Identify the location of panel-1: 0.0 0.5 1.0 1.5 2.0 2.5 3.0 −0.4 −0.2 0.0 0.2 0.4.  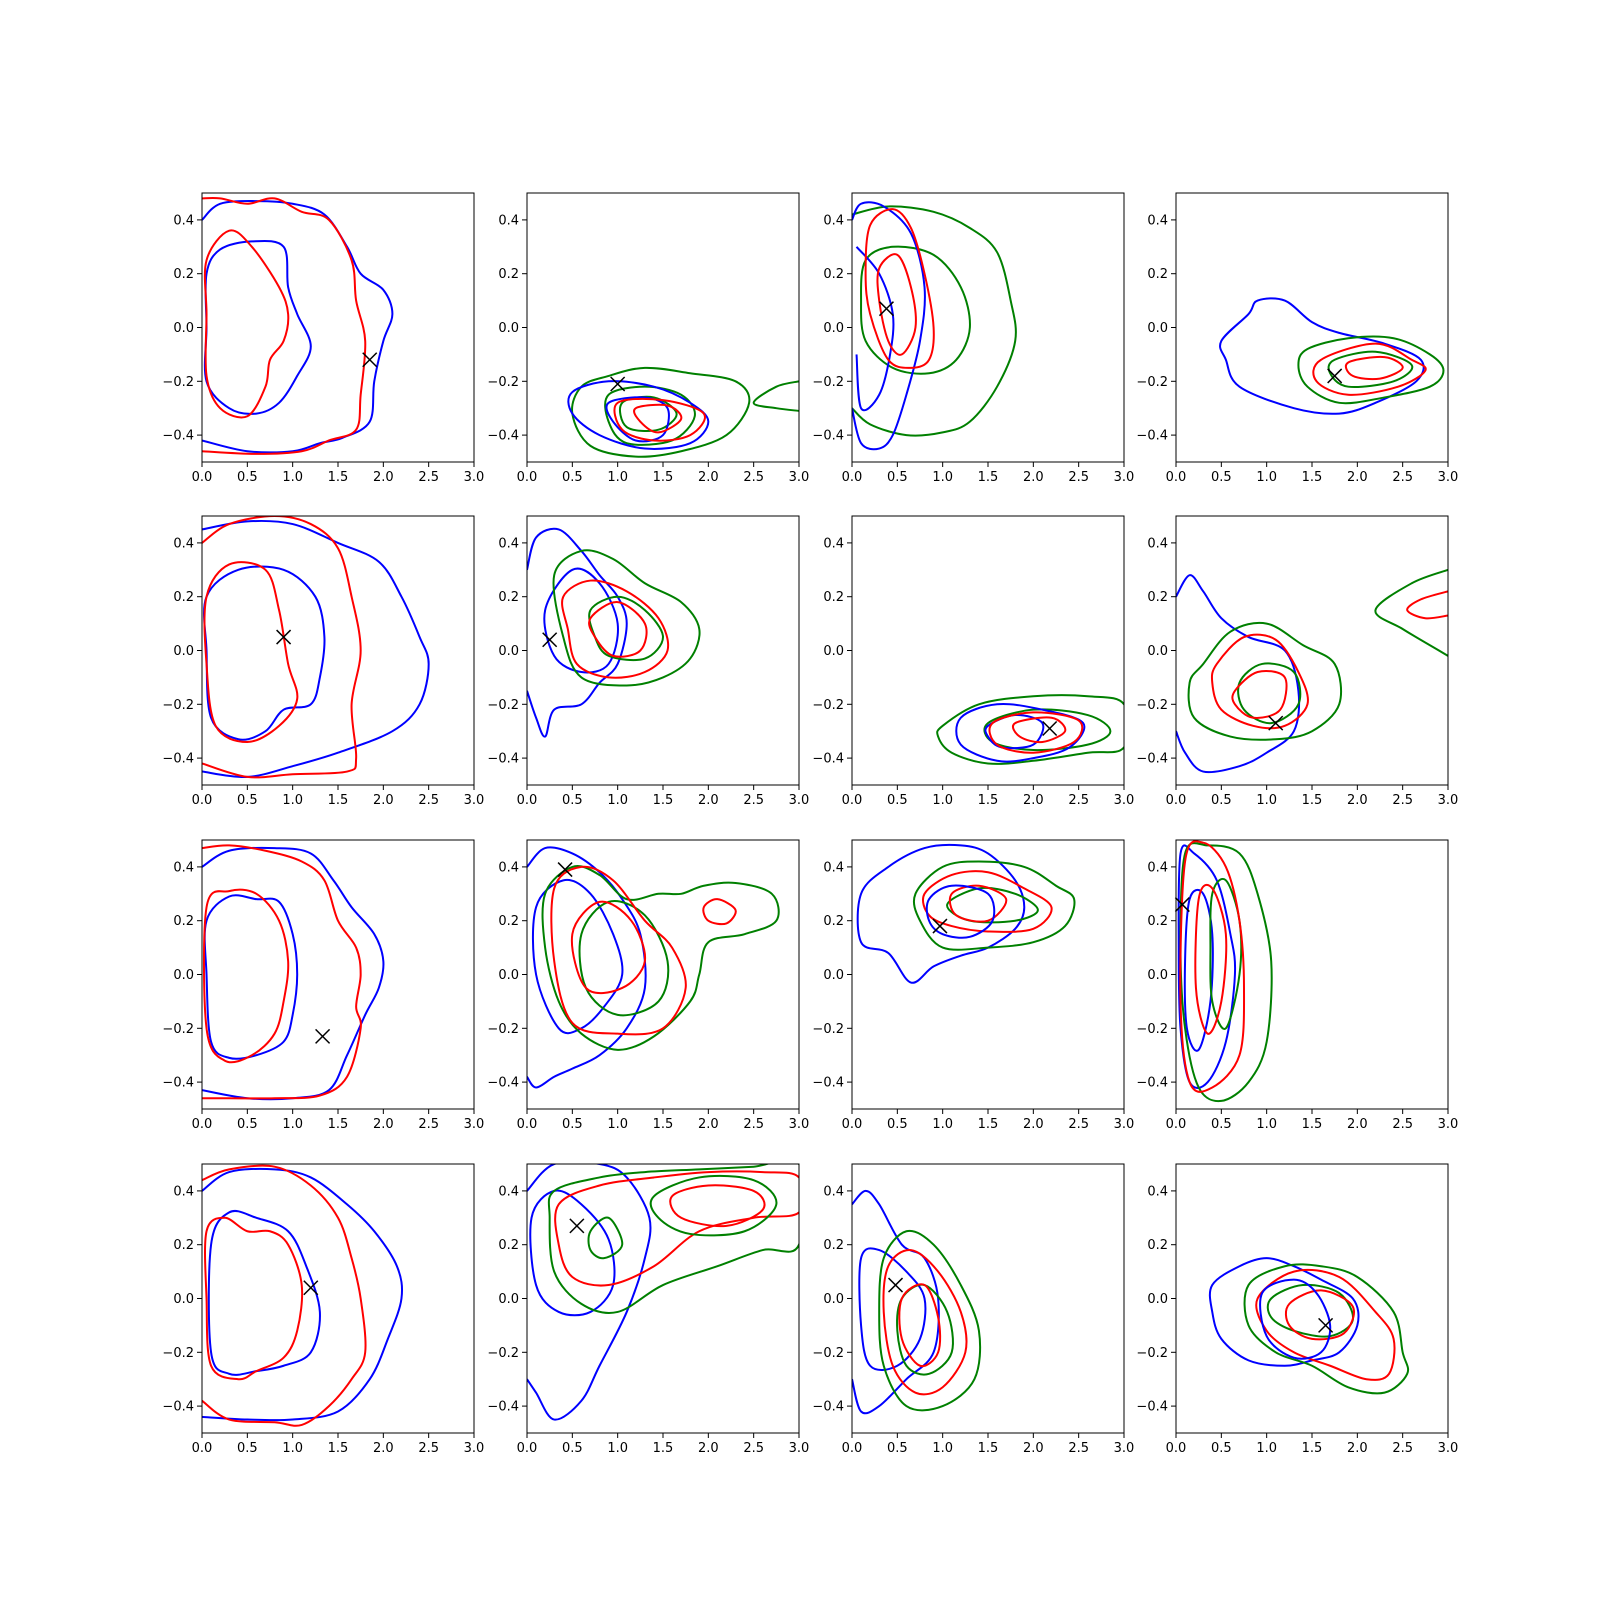
(323, 338).